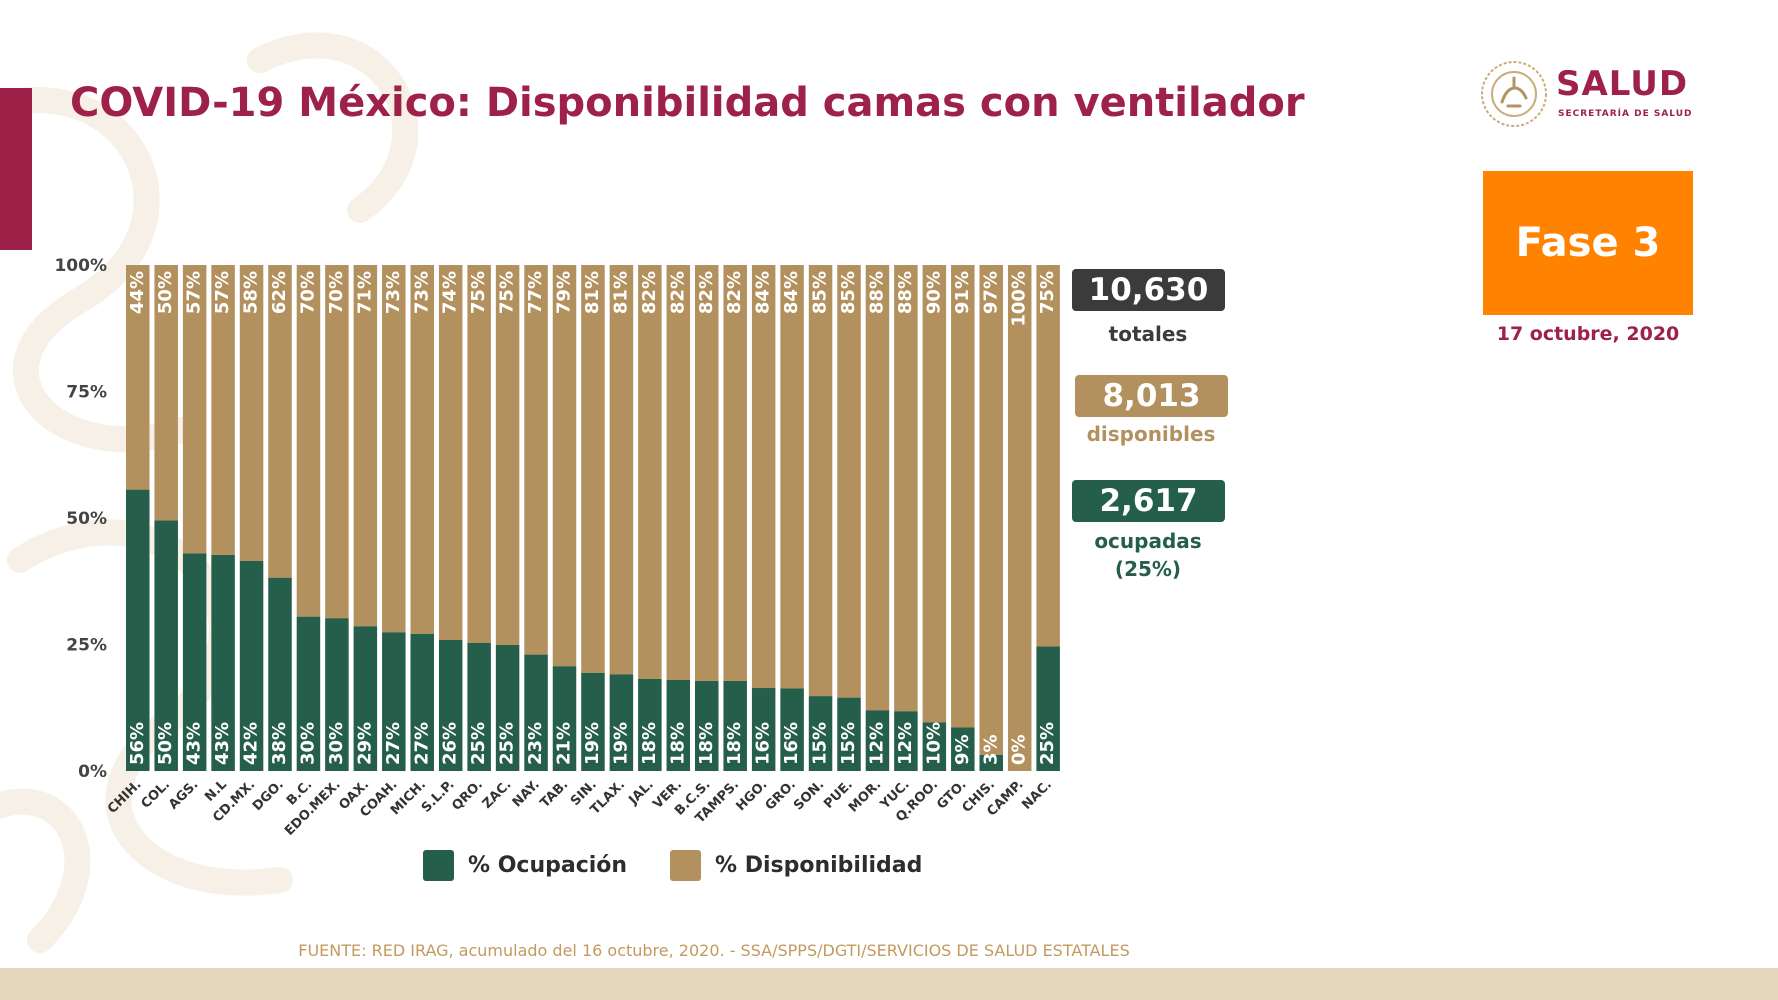 This screenshot has height=1000, width=1778. What do you see at coordinates (706, 292) in the screenshot?
I see `available-value-label: 82%` at bounding box center [706, 292].